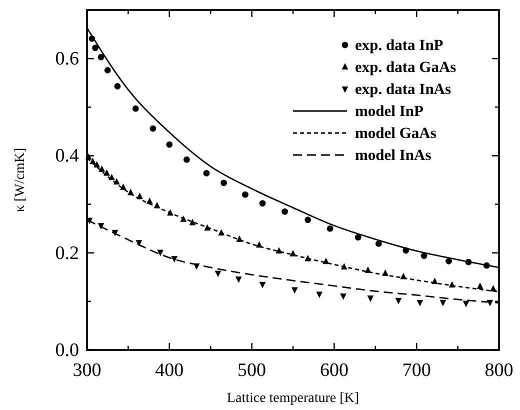 This screenshot has width=520, height=410. What do you see at coordinates (334, 370) in the screenshot?
I see `x-tick-label: 600` at bounding box center [334, 370].